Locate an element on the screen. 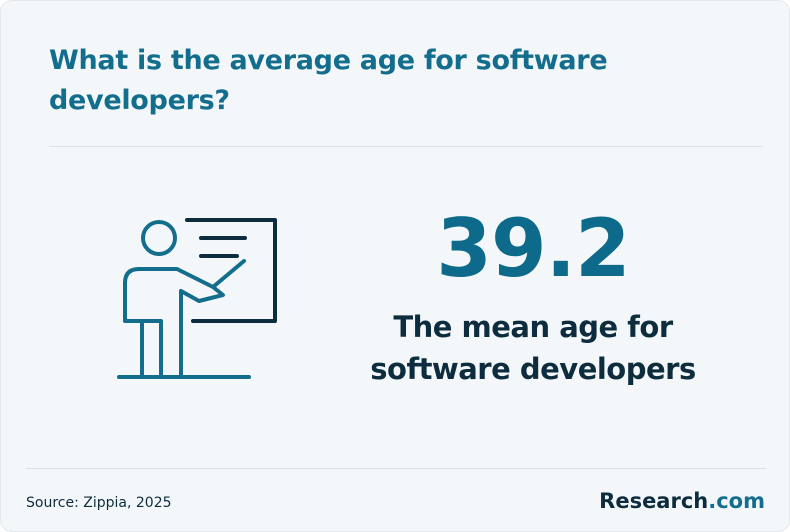 The width and height of the screenshot is (790, 532). stat-caption: The mean age for software developers is located at coordinates (533, 348).